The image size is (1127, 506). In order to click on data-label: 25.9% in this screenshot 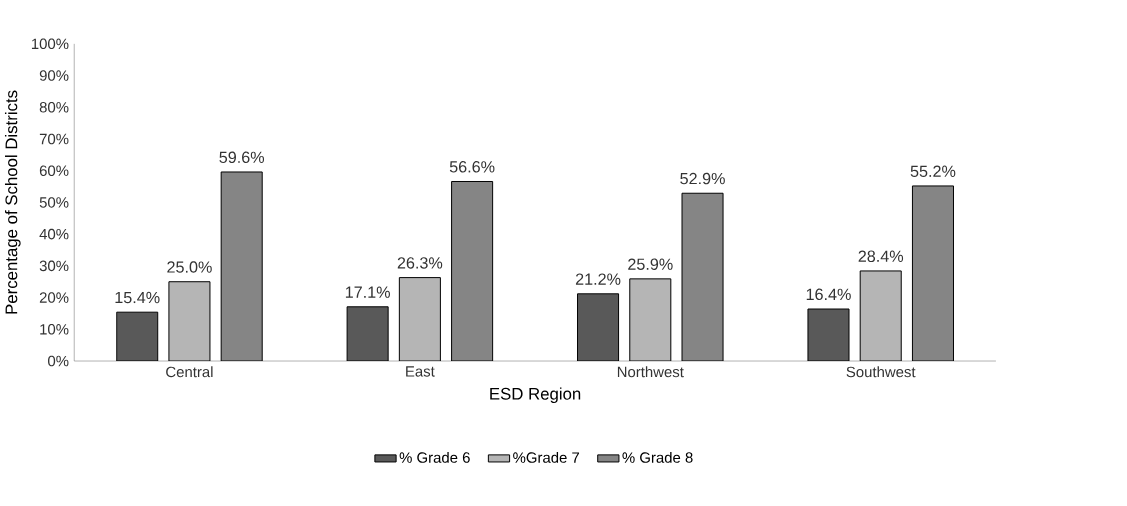, I will do `click(650, 264)`.